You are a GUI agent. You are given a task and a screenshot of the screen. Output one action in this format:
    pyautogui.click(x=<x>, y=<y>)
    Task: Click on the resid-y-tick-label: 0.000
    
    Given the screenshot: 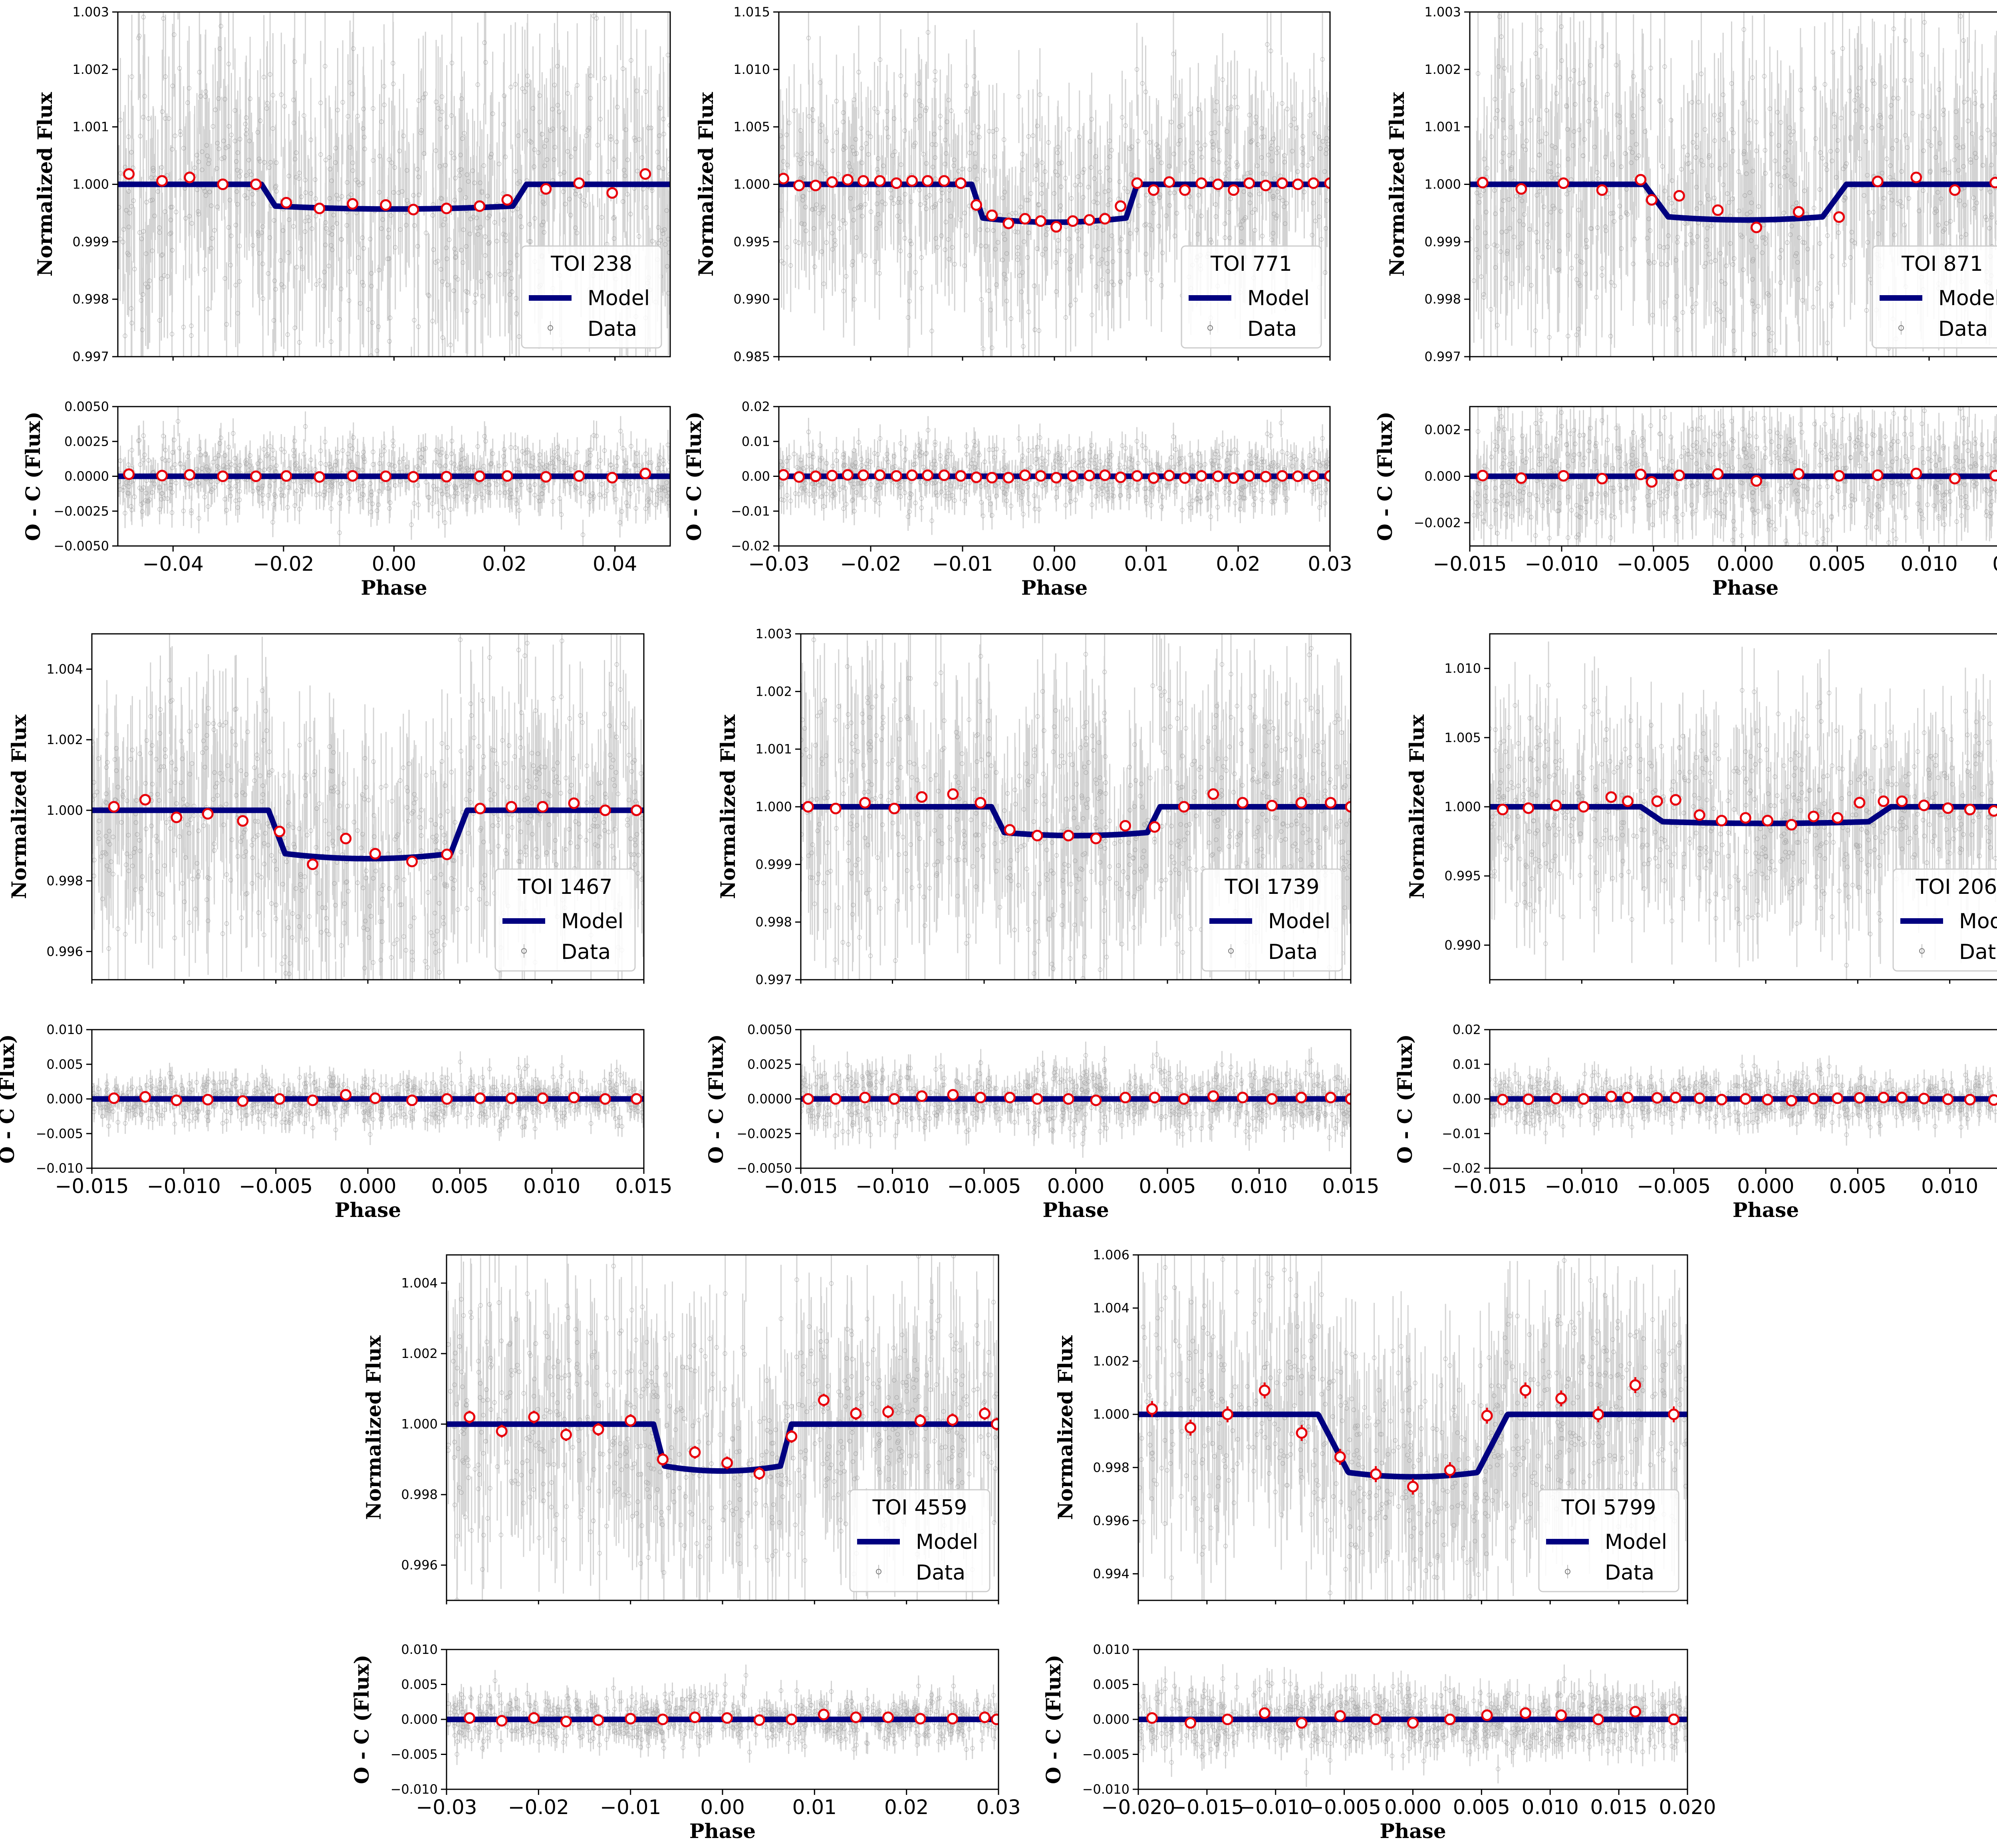 What is the action you would take?
    pyautogui.click(x=1111, y=1720)
    